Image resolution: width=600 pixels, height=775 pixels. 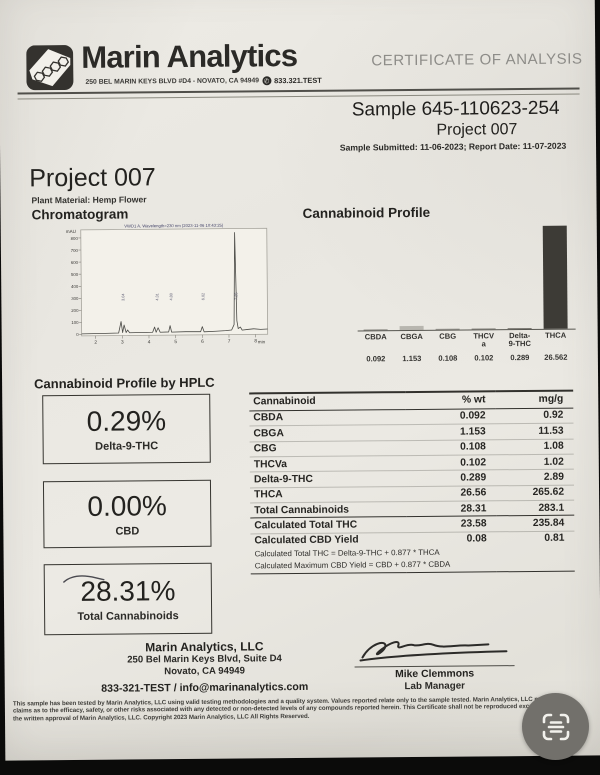 I want to click on pen-mark, so click(x=84, y=579).